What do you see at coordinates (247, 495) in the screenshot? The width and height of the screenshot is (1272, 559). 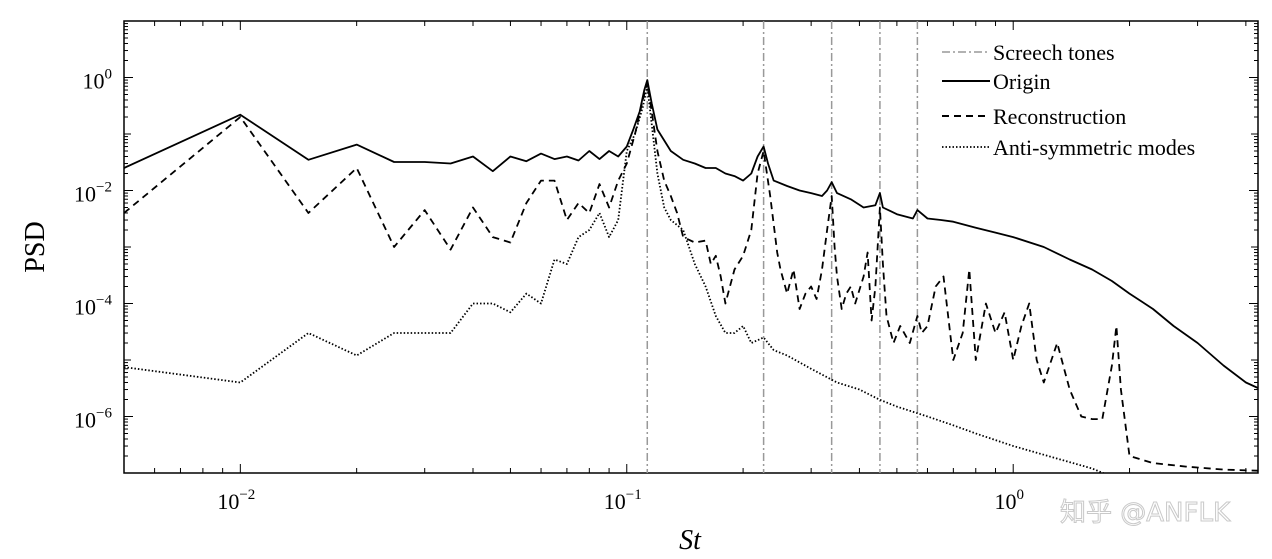 I see `x-tick-exponent: −2` at bounding box center [247, 495].